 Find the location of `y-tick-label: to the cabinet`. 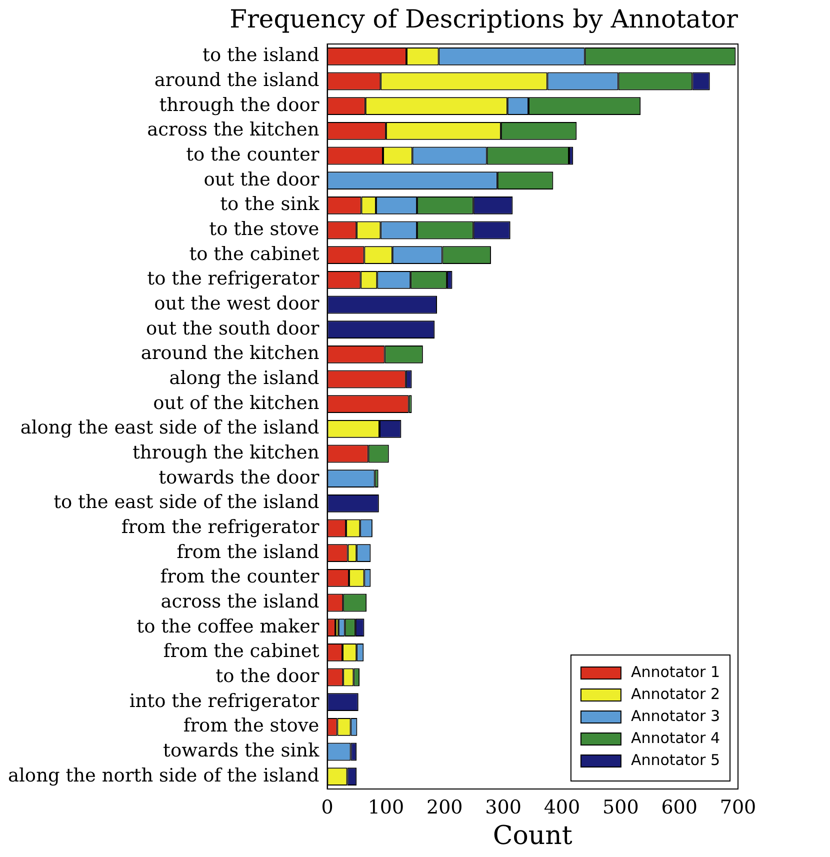

y-tick-label: to the cabinet is located at coordinates (254, 254).